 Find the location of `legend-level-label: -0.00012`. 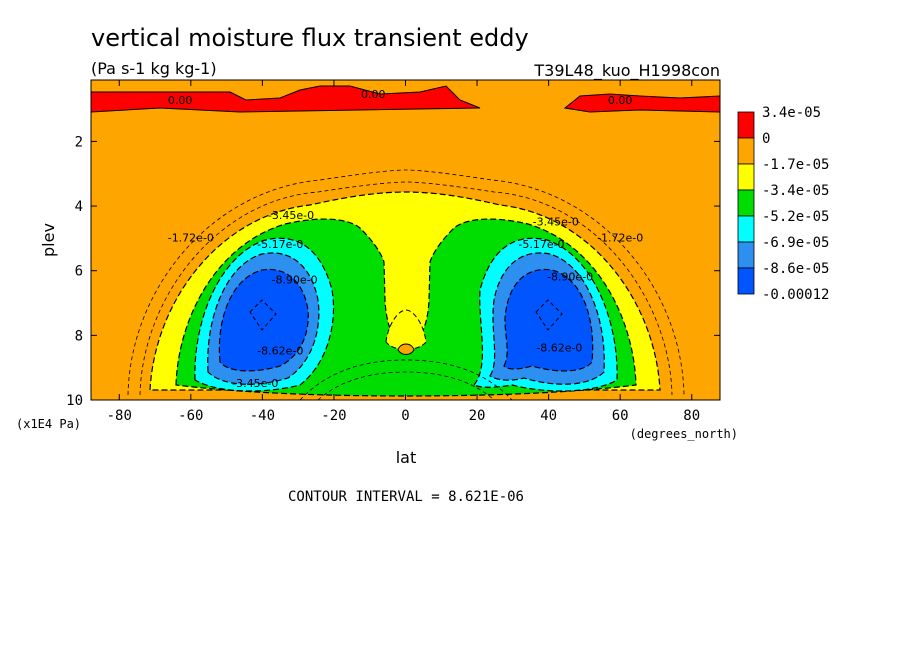

legend-level-label: -0.00012 is located at coordinates (795, 295).